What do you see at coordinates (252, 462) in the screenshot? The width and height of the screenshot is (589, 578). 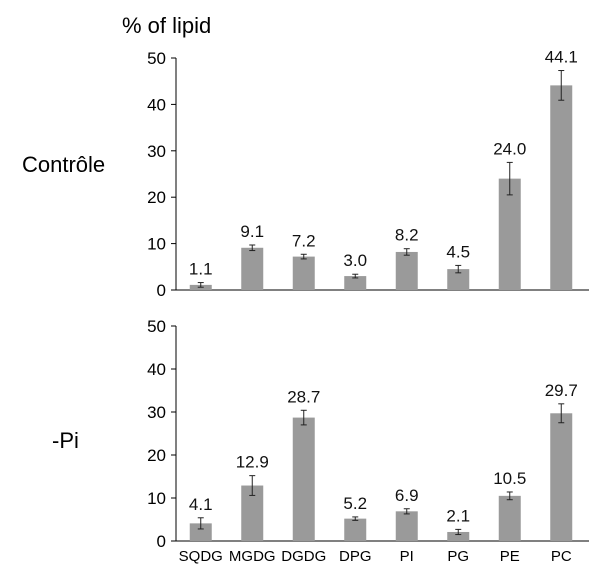 I see `value-label-mgdg: 12.9` at bounding box center [252, 462].